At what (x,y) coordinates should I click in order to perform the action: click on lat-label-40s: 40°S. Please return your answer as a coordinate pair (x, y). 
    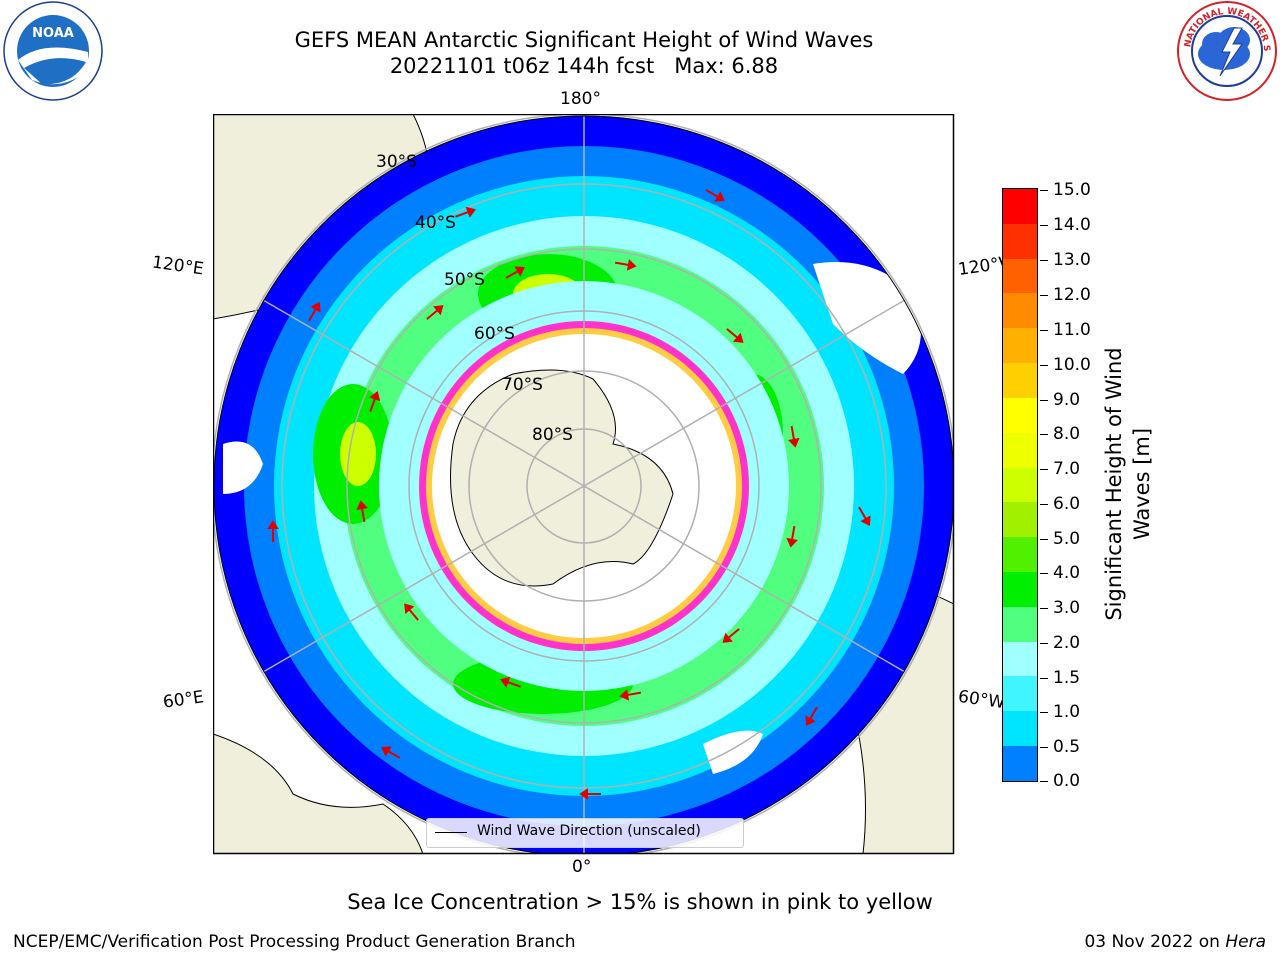
    Looking at the image, I should click on (435, 223).